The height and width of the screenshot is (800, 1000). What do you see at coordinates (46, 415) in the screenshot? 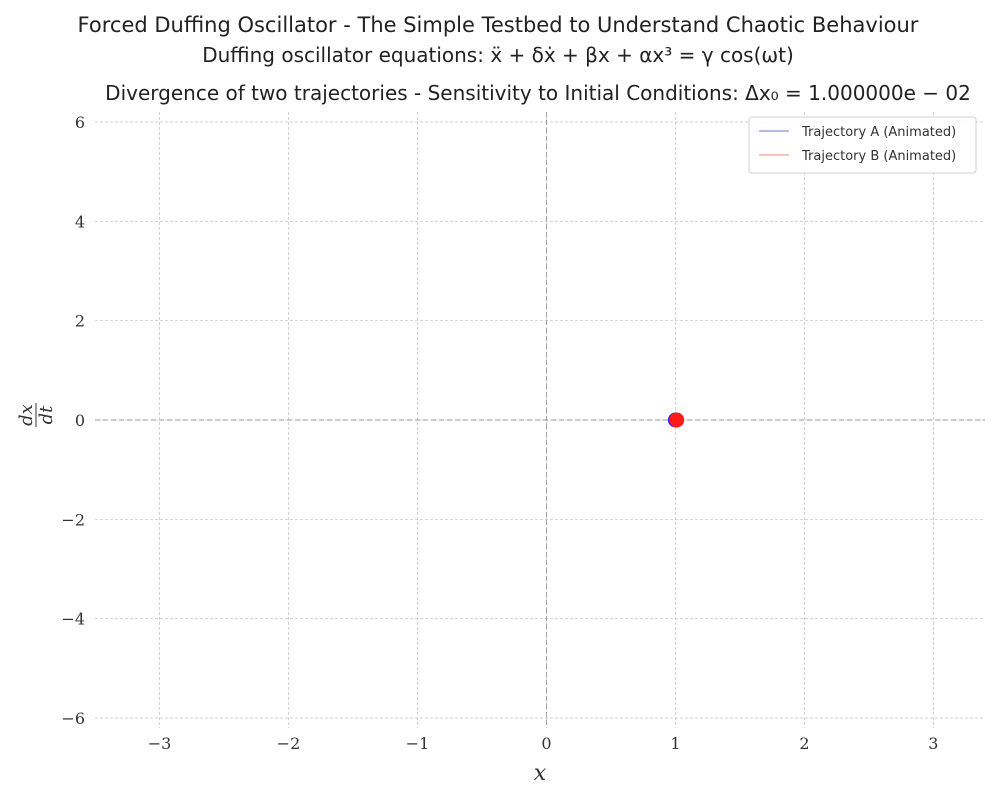
I see `y-axis-label-denominator: dt` at bounding box center [46, 415].